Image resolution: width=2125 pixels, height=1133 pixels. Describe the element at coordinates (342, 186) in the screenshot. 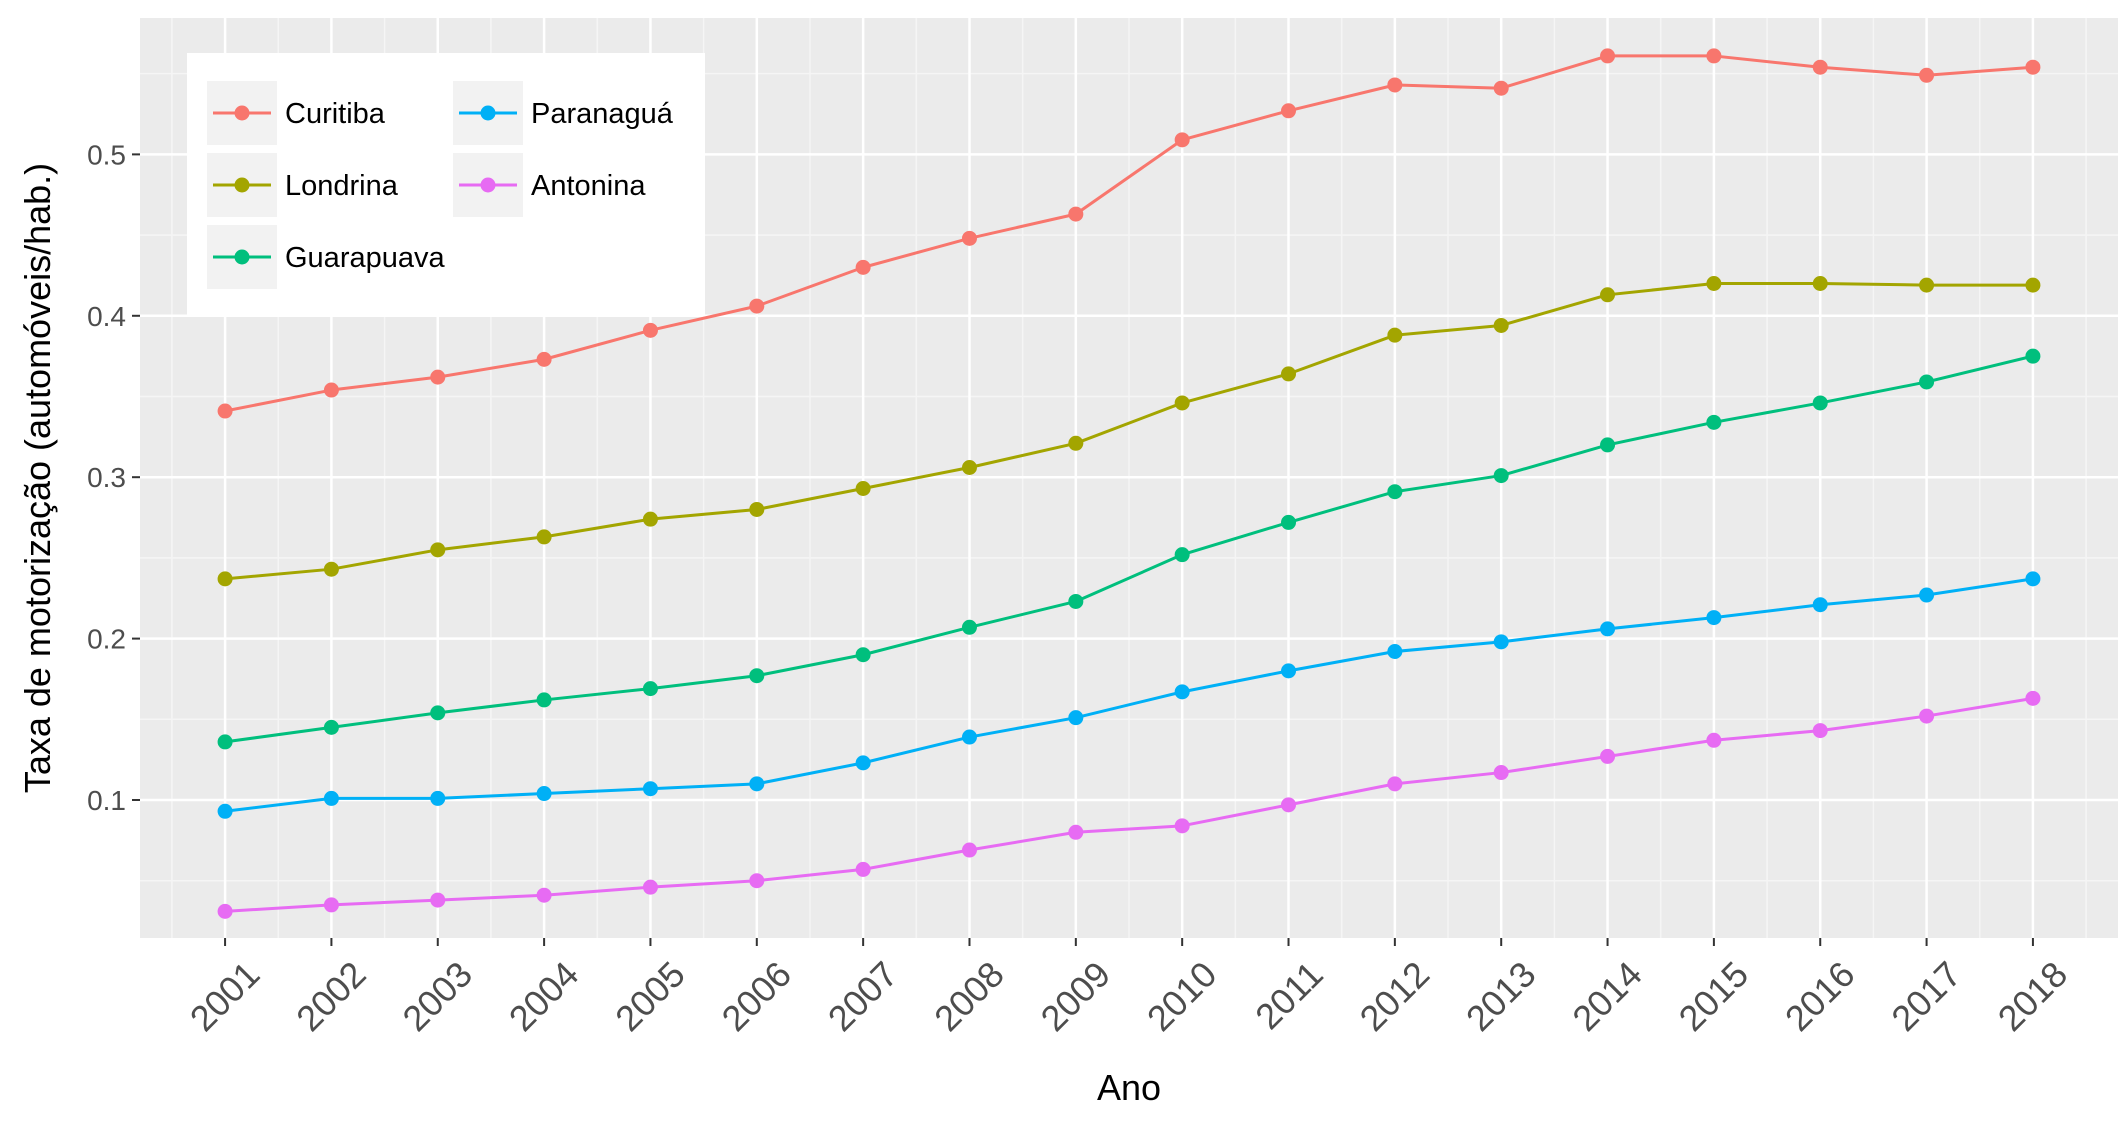

I see `legend-label: Londrina` at that location.